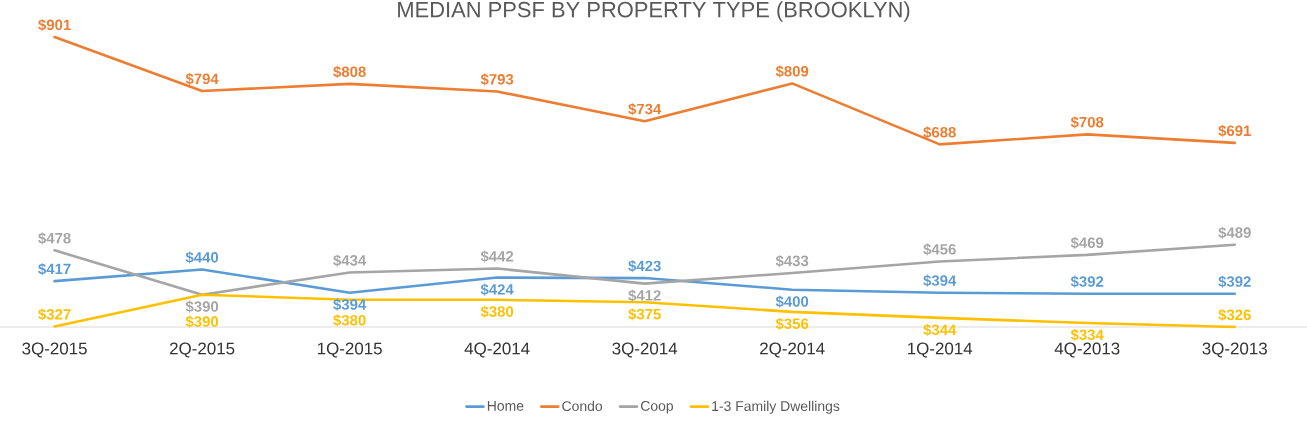 The width and height of the screenshot is (1307, 432). What do you see at coordinates (644, 266) in the screenshot?
I see `data-label: $423` at bounding box center [644, 266].